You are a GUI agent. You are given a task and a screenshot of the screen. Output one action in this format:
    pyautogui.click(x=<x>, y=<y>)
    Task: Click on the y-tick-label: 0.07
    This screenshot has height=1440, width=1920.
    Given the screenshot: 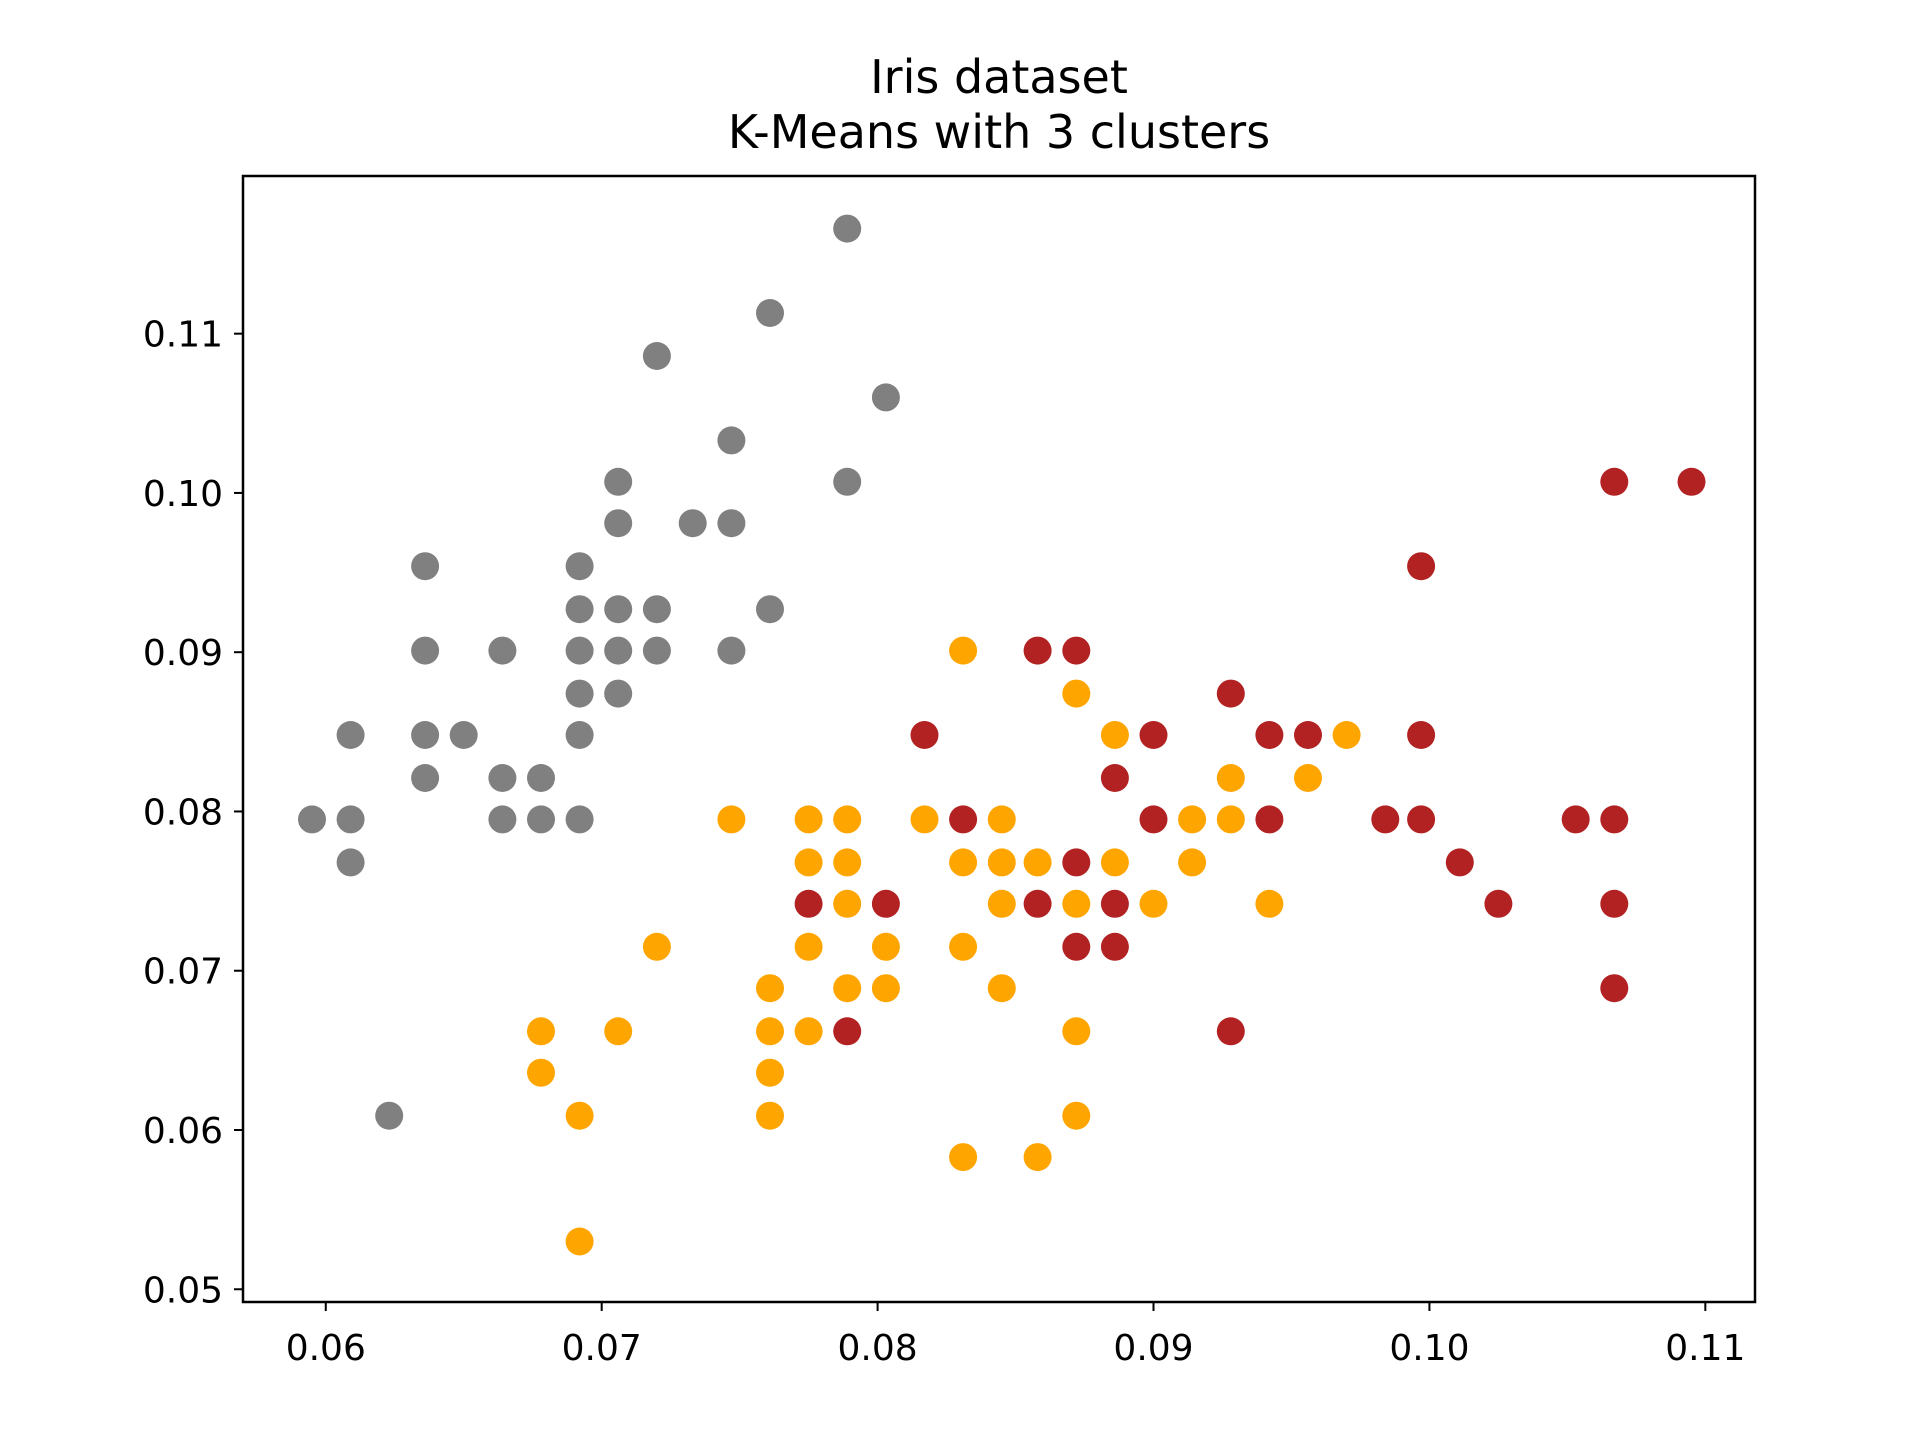 What is the action you would take?
    pyautogui.click(x=183, y=972)
    